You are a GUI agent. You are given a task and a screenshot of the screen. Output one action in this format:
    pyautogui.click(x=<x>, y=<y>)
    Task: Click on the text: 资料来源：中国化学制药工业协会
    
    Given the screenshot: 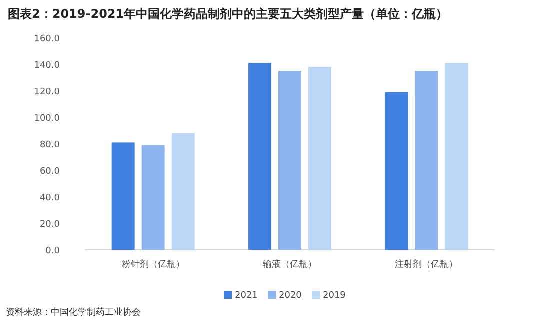 What is the action you would take?
    pyautogui.click(x=73, y=312)
    